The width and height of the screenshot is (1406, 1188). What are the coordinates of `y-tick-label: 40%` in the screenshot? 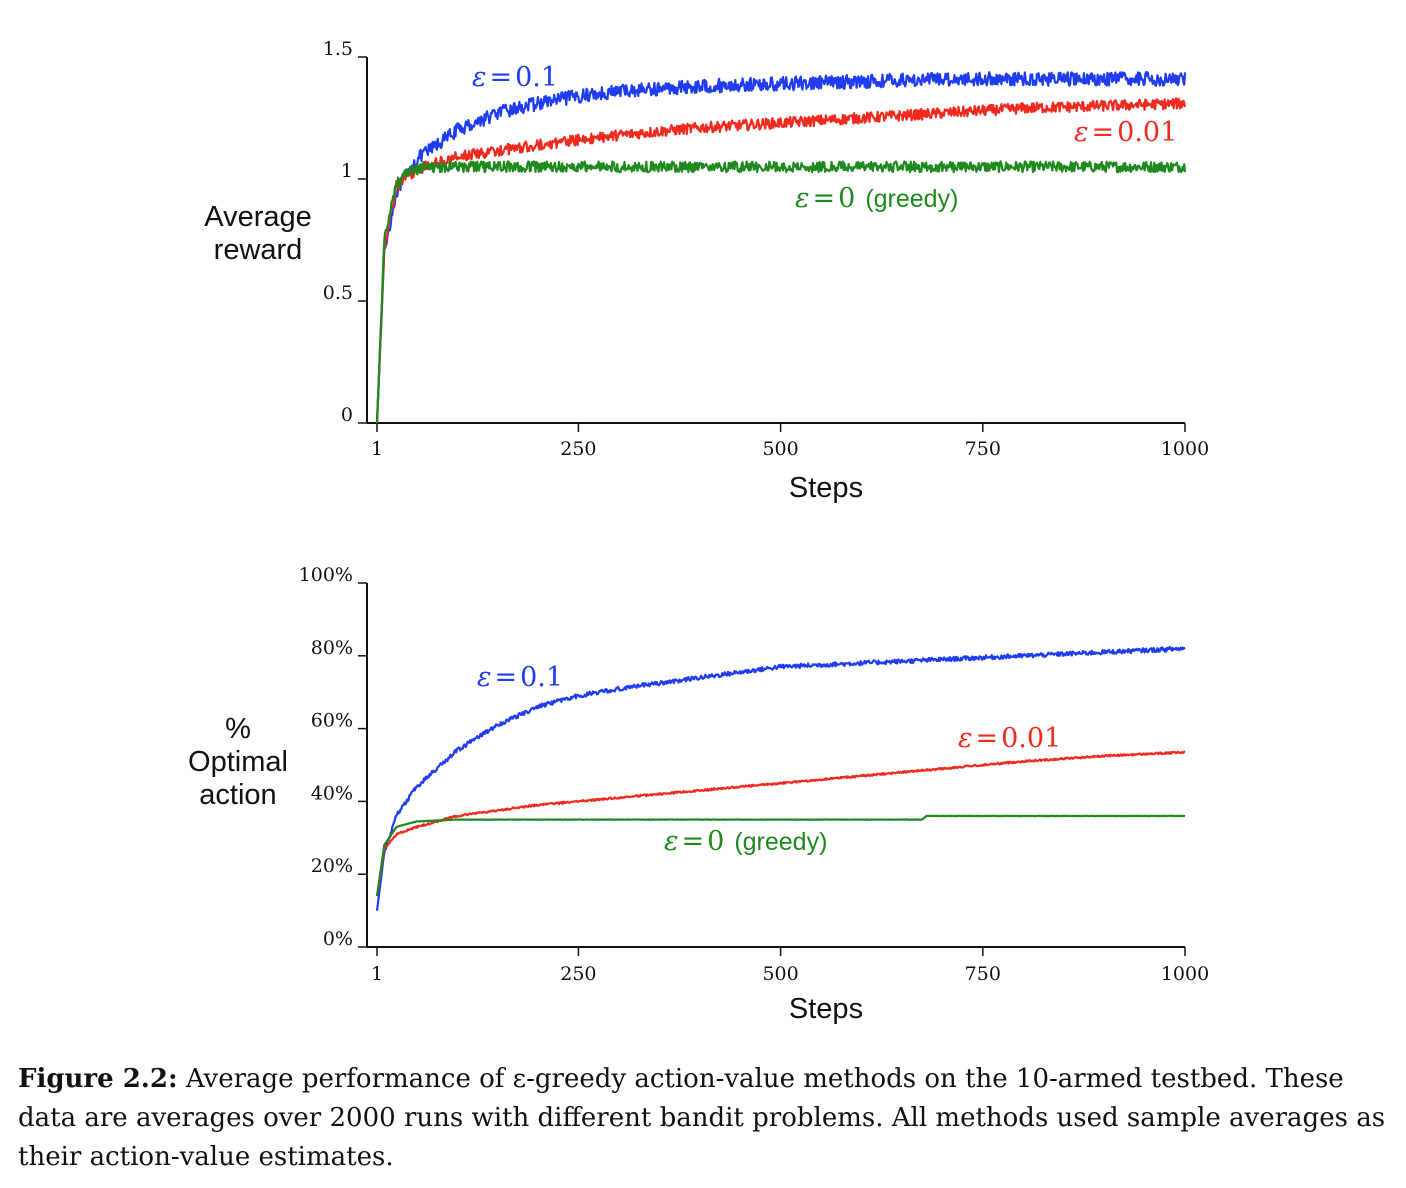 It's located at (332, 793).